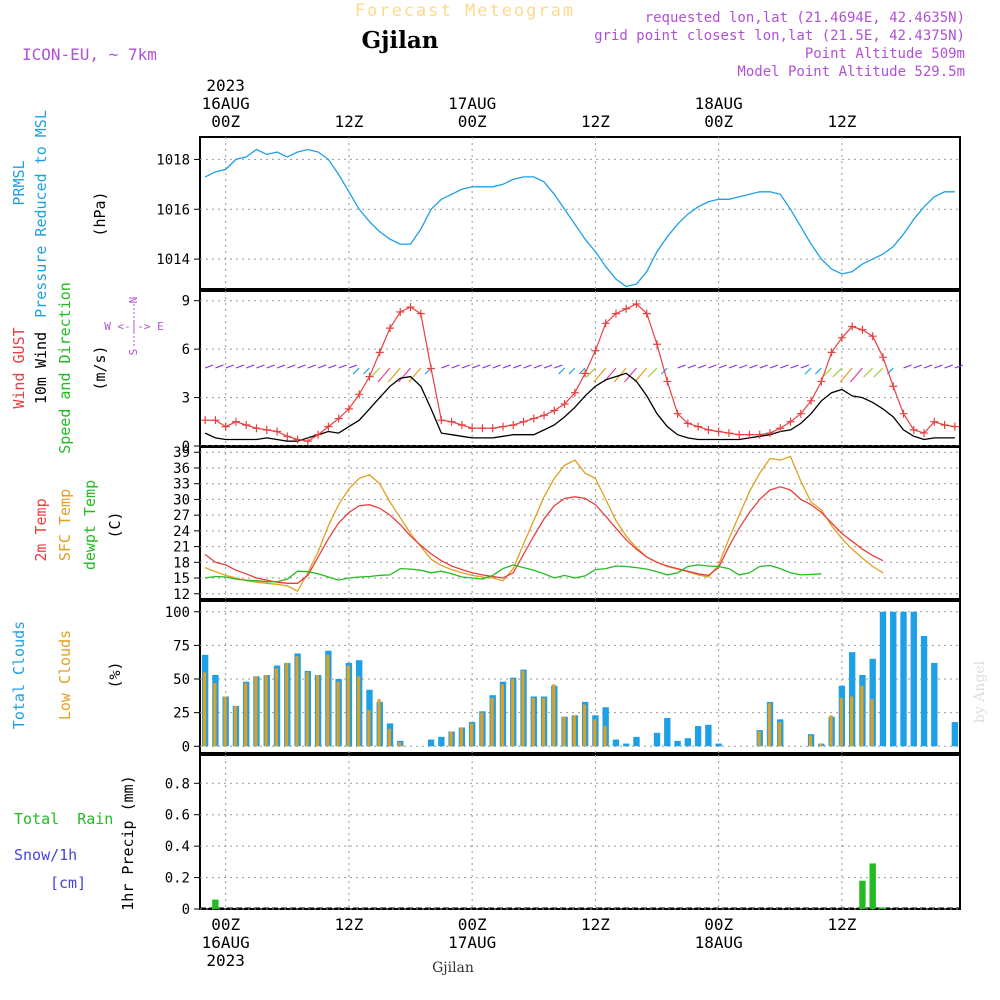 The width and height of the screenshot is (1000, 1000). What do you see at coordinates (181, 516) in the screenshot?
I see `temp-ytick-label: 27` at bounding box center [181, 516].